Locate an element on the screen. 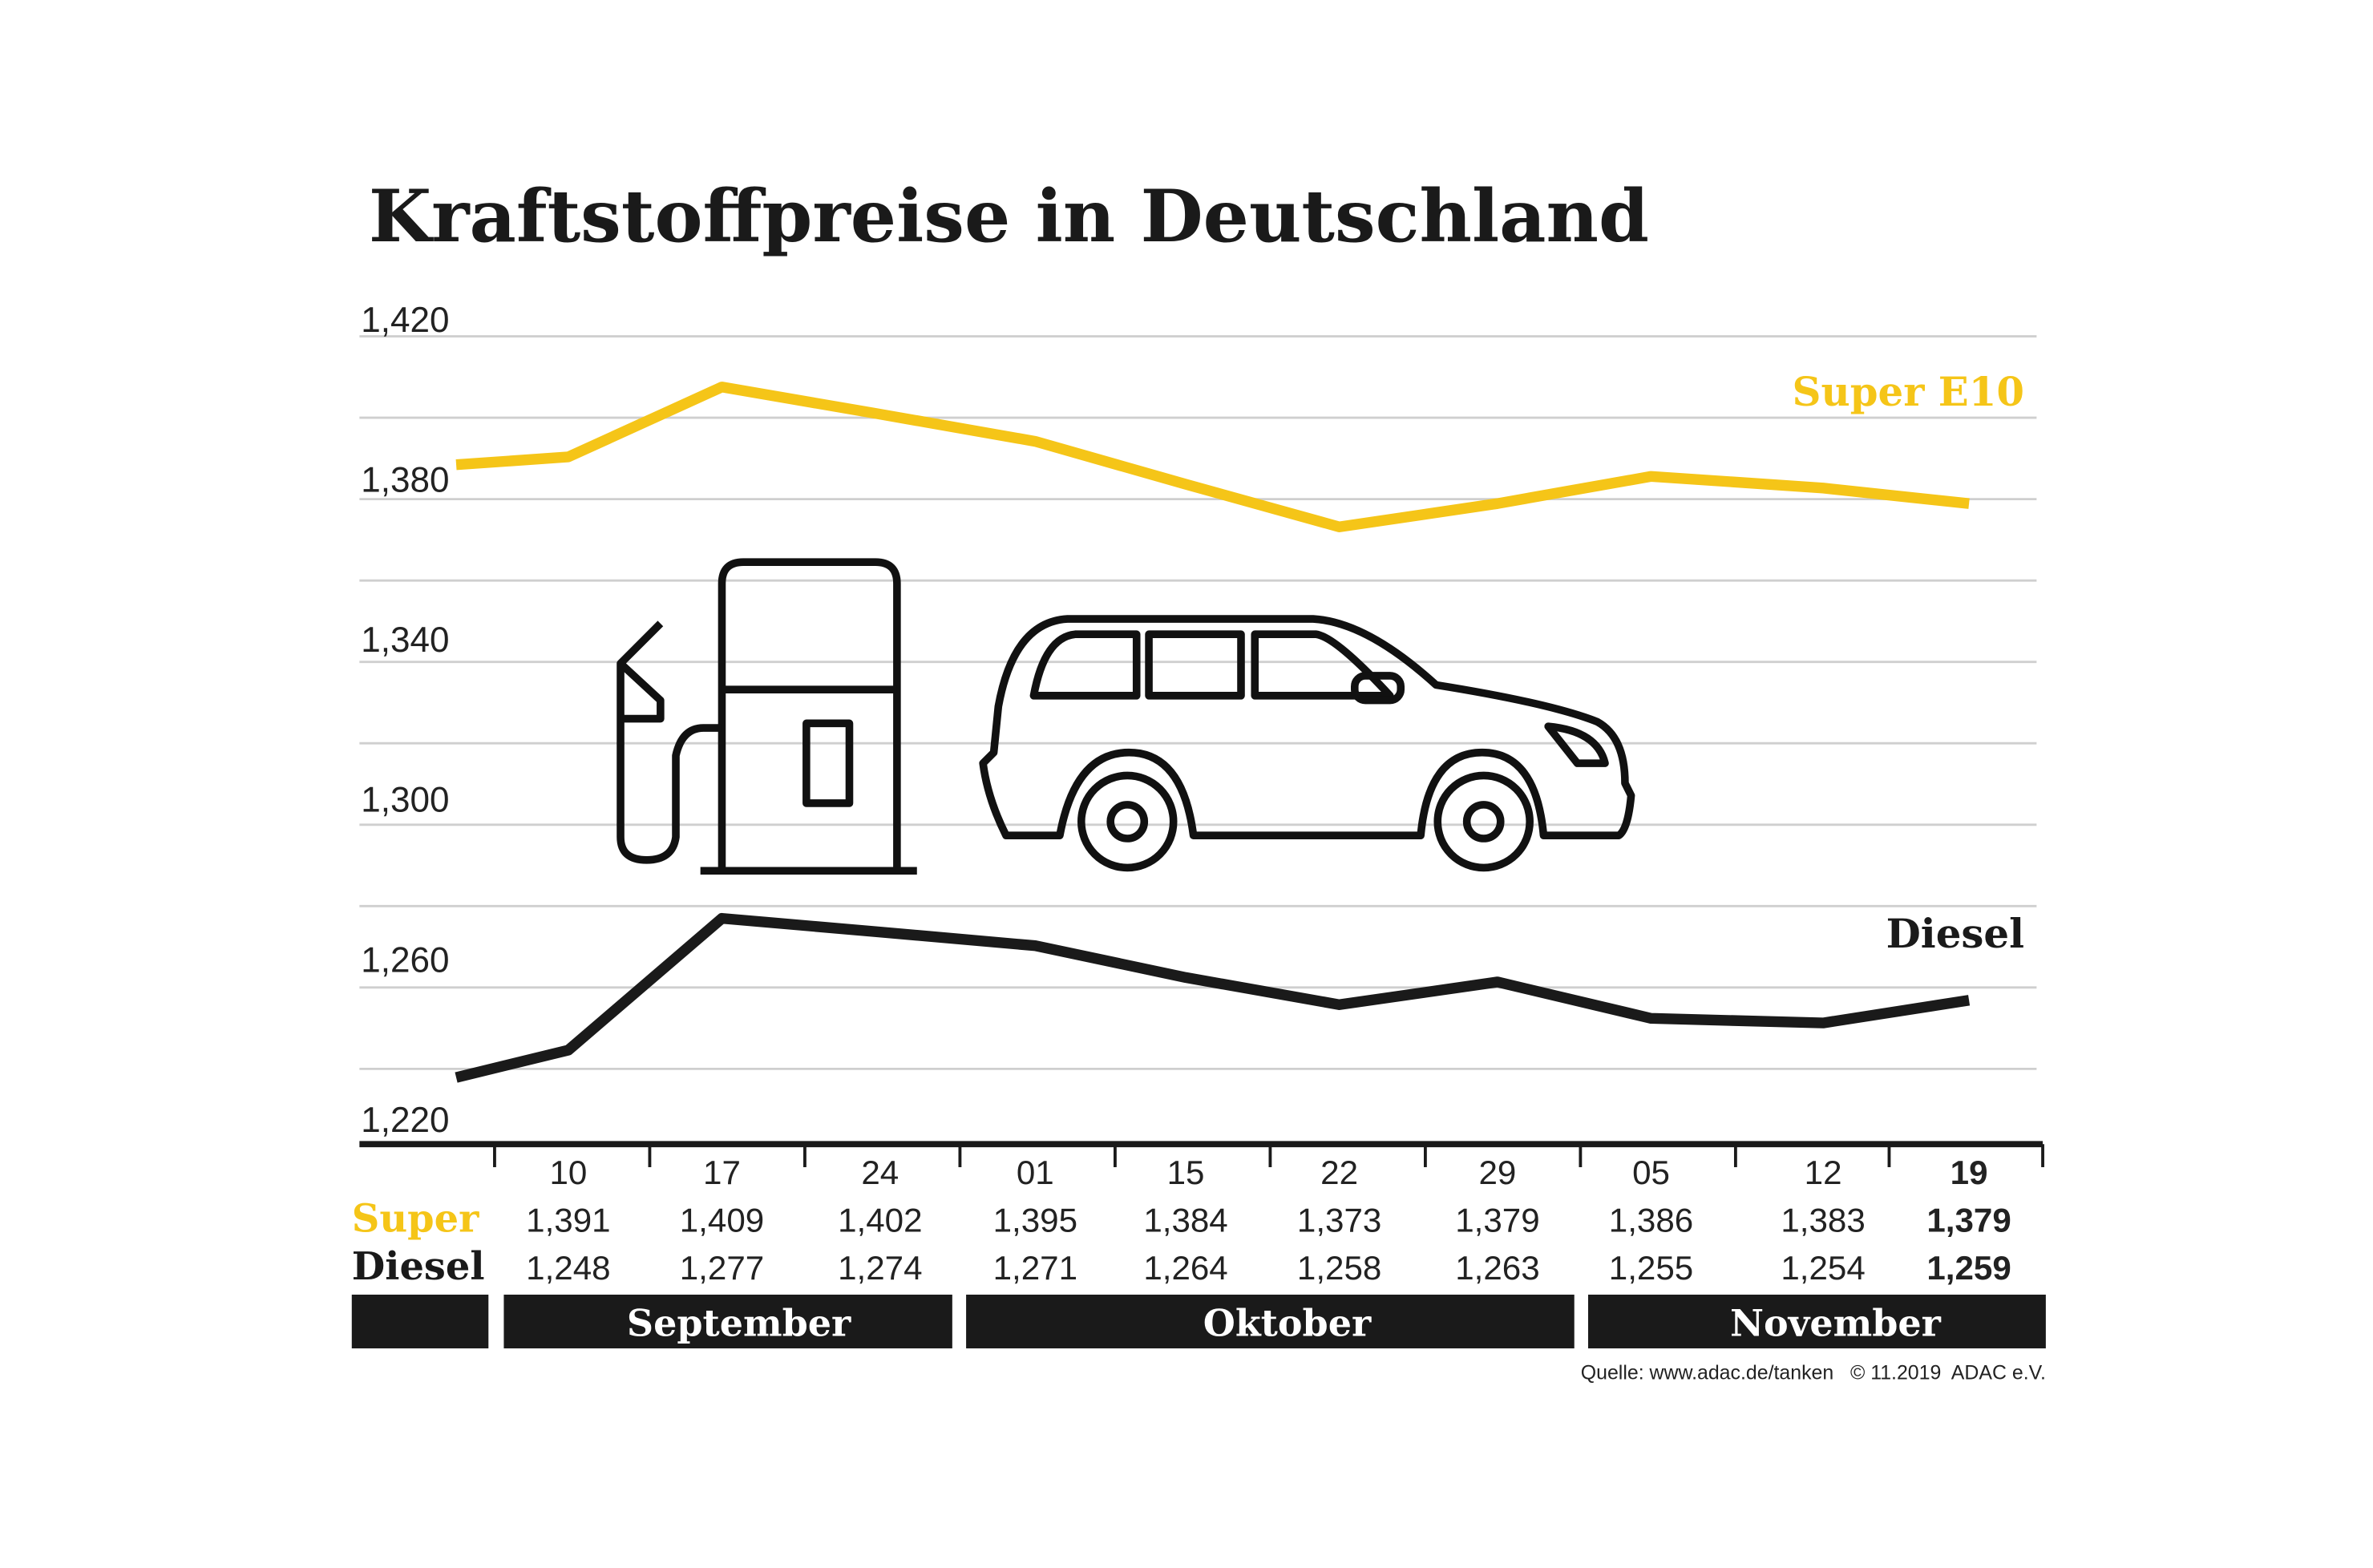 Image resolution: width=2373 pixels, height=1568 pixels. x-tick-label: 10 is located at coordinates (568, 1172).